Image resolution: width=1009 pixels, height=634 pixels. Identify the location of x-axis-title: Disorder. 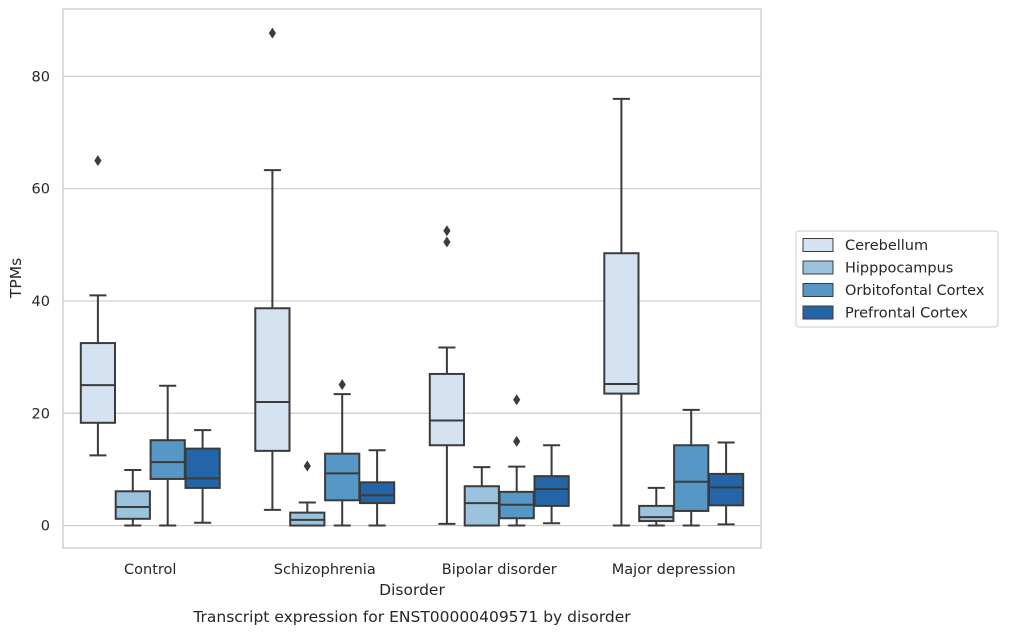
(412, 590).